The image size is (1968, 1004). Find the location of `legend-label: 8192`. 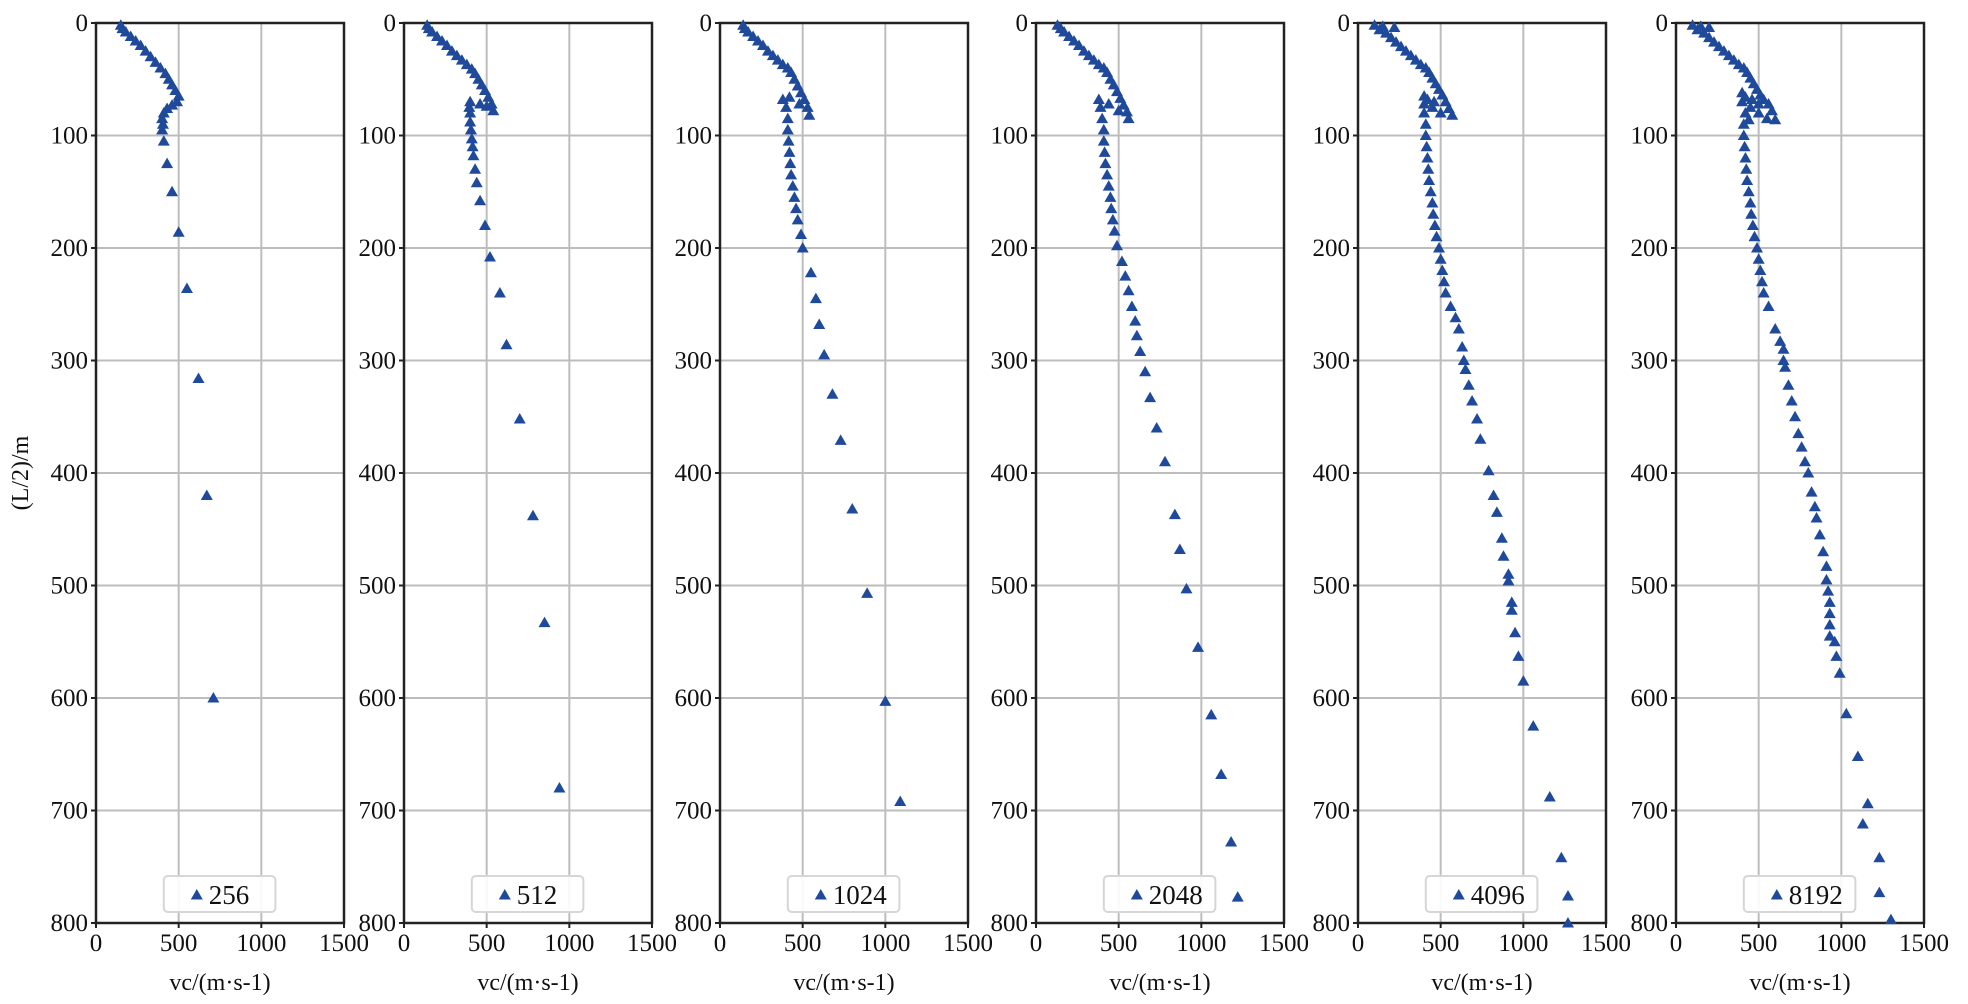

legend-label: 8192 is located at coordinates (1816, 895).